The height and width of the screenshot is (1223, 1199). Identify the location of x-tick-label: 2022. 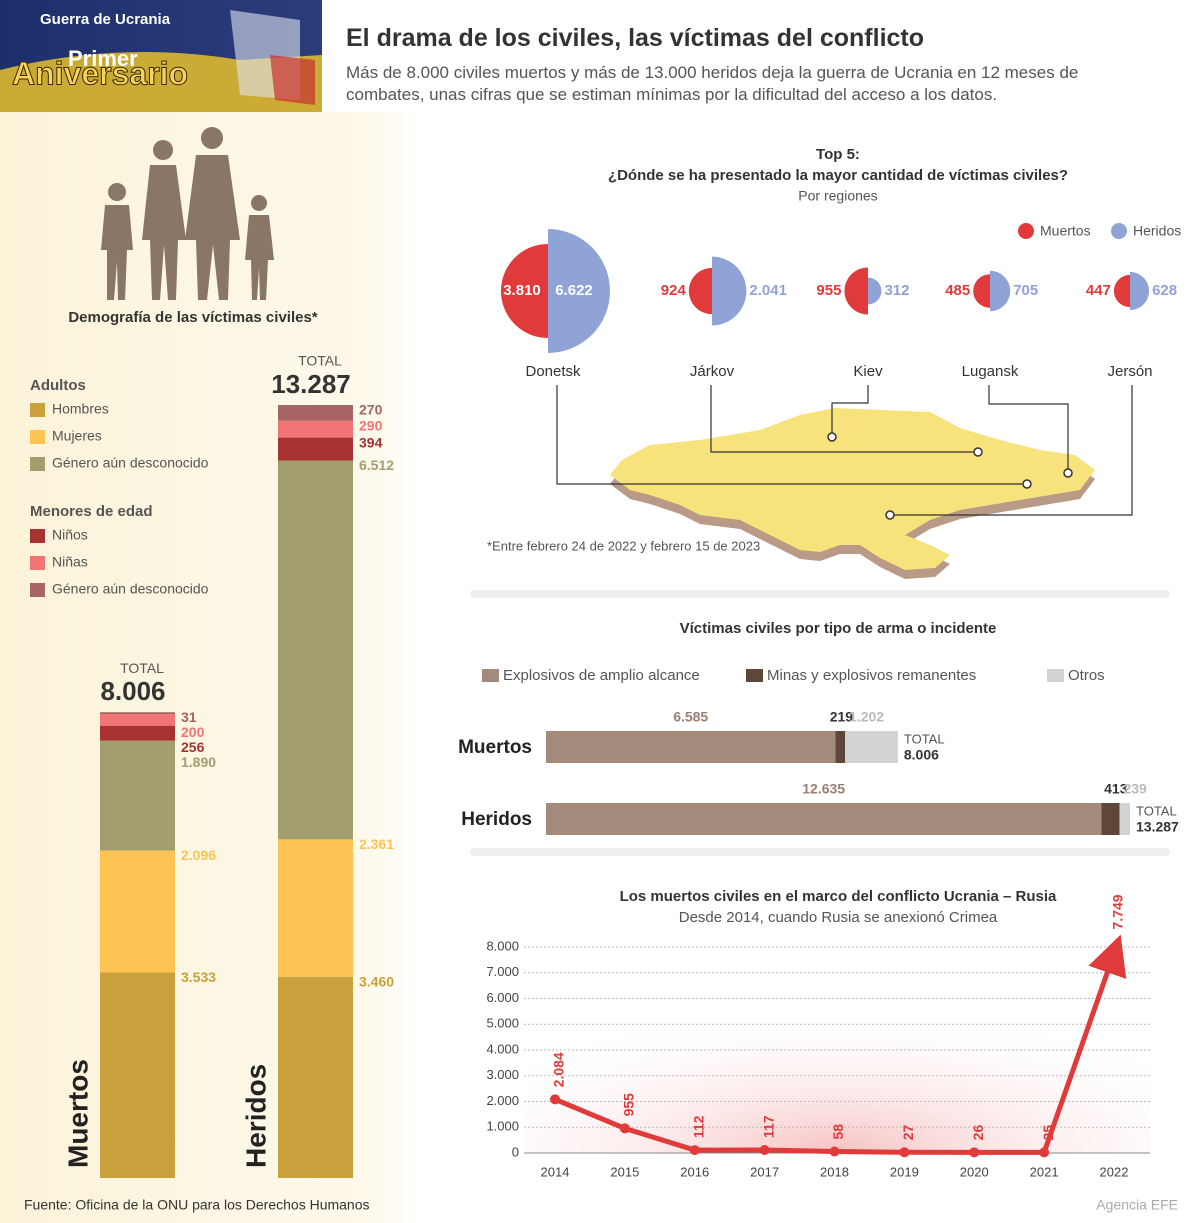
(1114, 1171).